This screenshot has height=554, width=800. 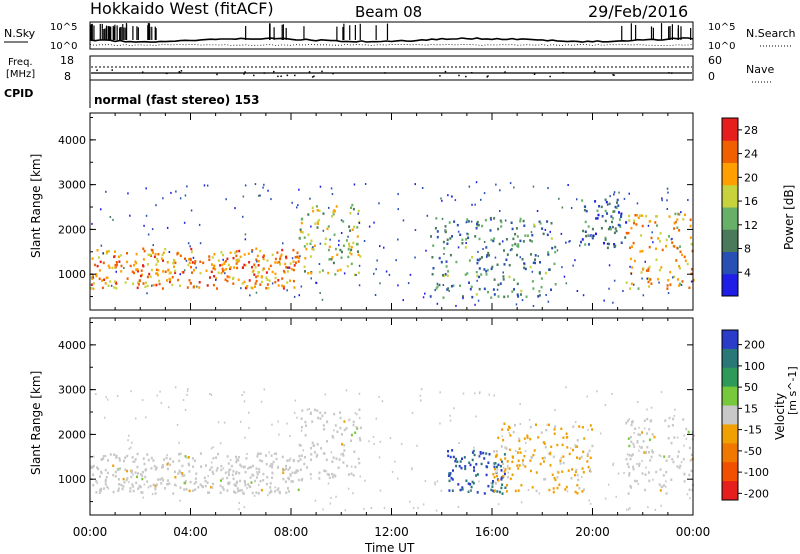 I want to click on y-tick-label: 4000, so click(x=72, y=140).